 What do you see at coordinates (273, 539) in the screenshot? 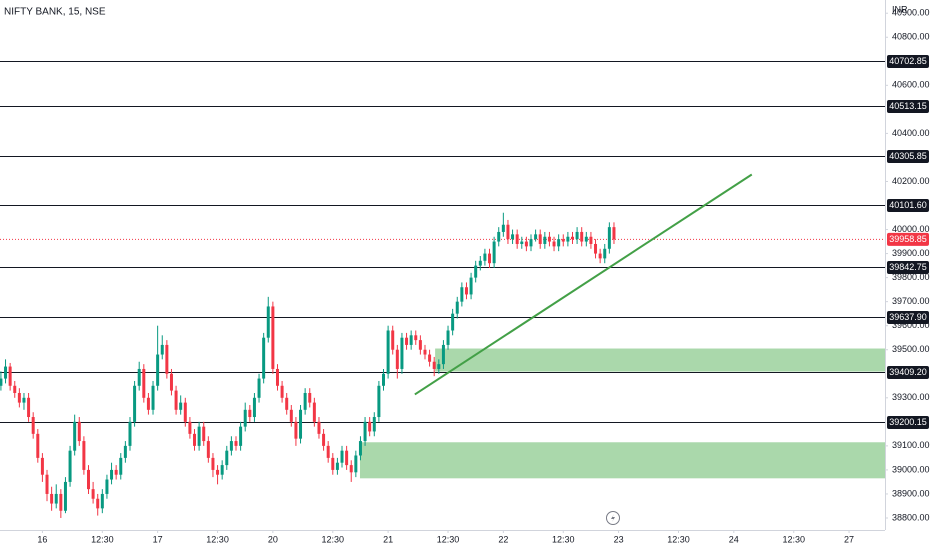
I see `x-tick-label: 20` at bounding box center [273, 539].